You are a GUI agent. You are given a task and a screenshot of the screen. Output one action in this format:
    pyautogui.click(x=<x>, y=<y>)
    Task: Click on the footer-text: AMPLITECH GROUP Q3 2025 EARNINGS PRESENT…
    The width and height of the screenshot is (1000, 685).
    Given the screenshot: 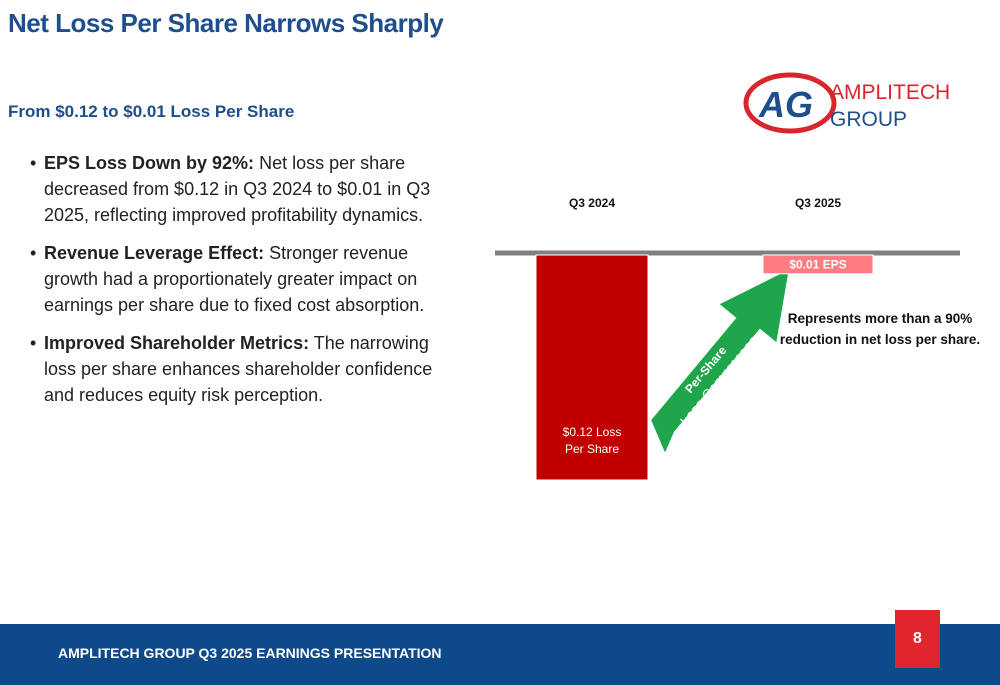 What is the action you would take?
    pyautogui.click(x=250, y=653)
    